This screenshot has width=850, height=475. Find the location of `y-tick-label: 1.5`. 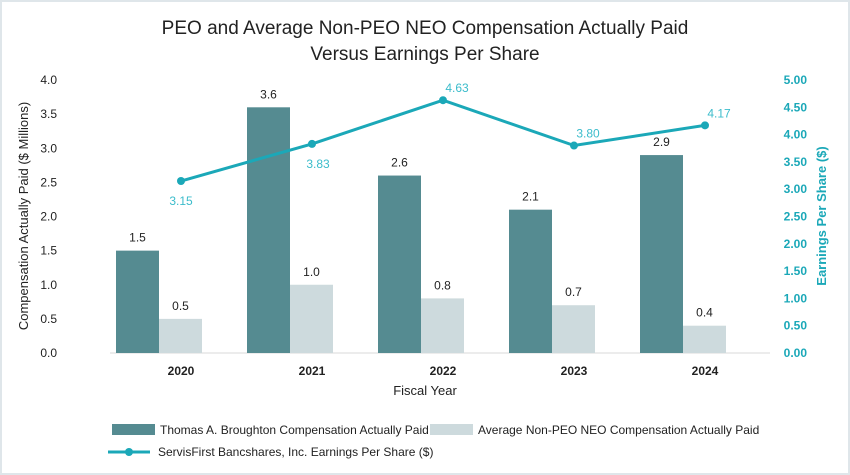

y-tick-label: 1.5 is located at coordinates (48, 251).